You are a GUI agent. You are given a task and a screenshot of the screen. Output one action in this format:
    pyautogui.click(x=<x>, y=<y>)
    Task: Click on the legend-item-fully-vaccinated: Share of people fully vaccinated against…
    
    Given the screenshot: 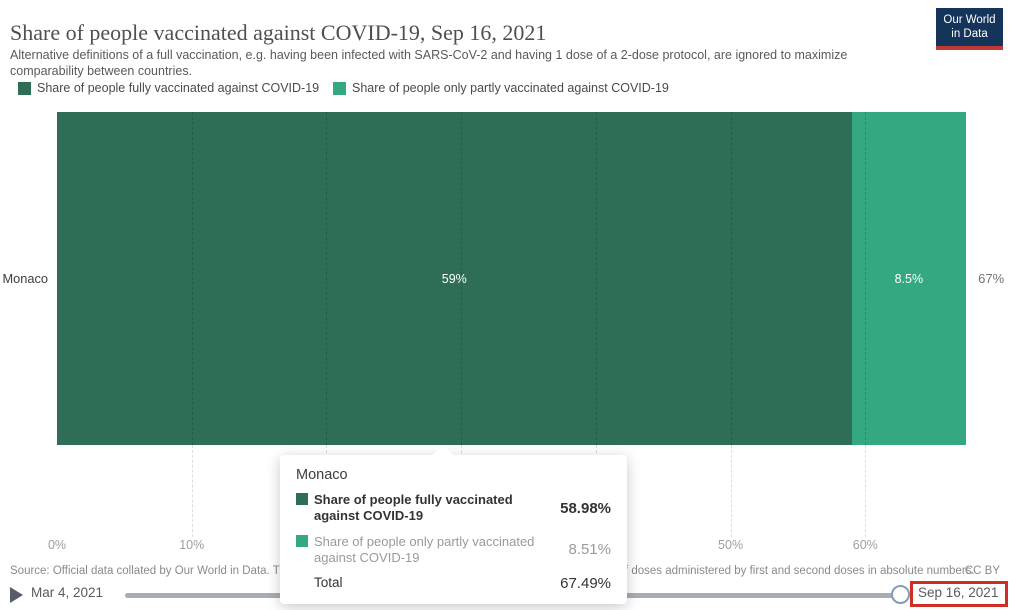 What is the action you would take?
    pyautogui.click(x=168, y=88)
    